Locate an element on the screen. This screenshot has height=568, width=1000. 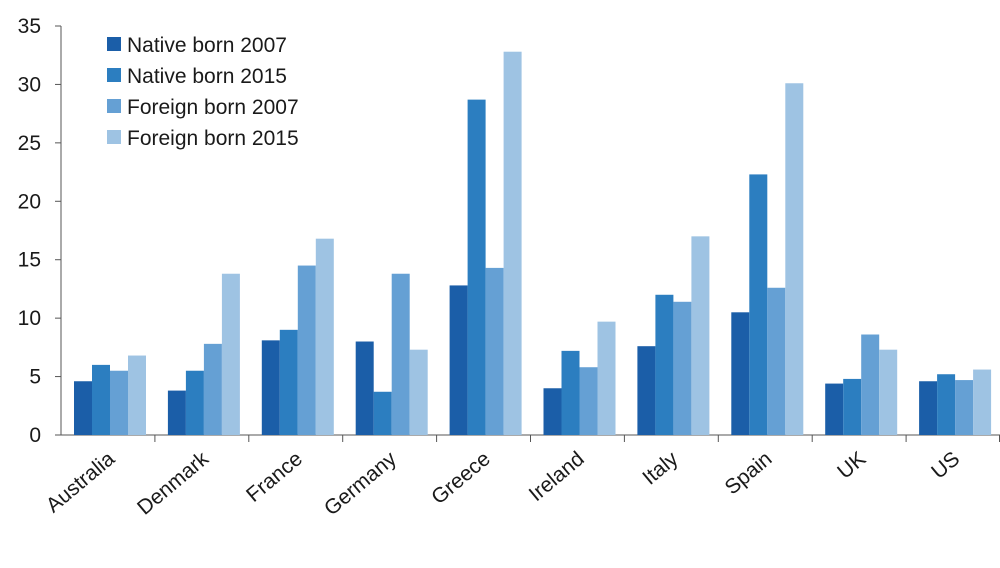
x-tick-label: Greece is located at coordinates (461, 478).